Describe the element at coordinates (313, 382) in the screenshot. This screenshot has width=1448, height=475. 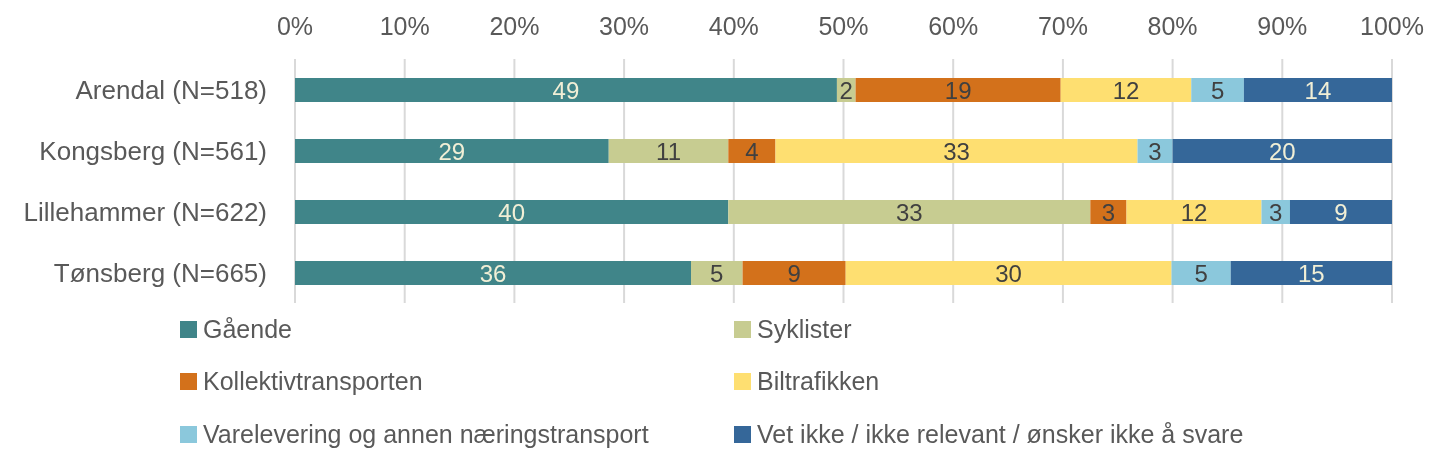
I see `legend-label: Kollektivtransporten` at that location.